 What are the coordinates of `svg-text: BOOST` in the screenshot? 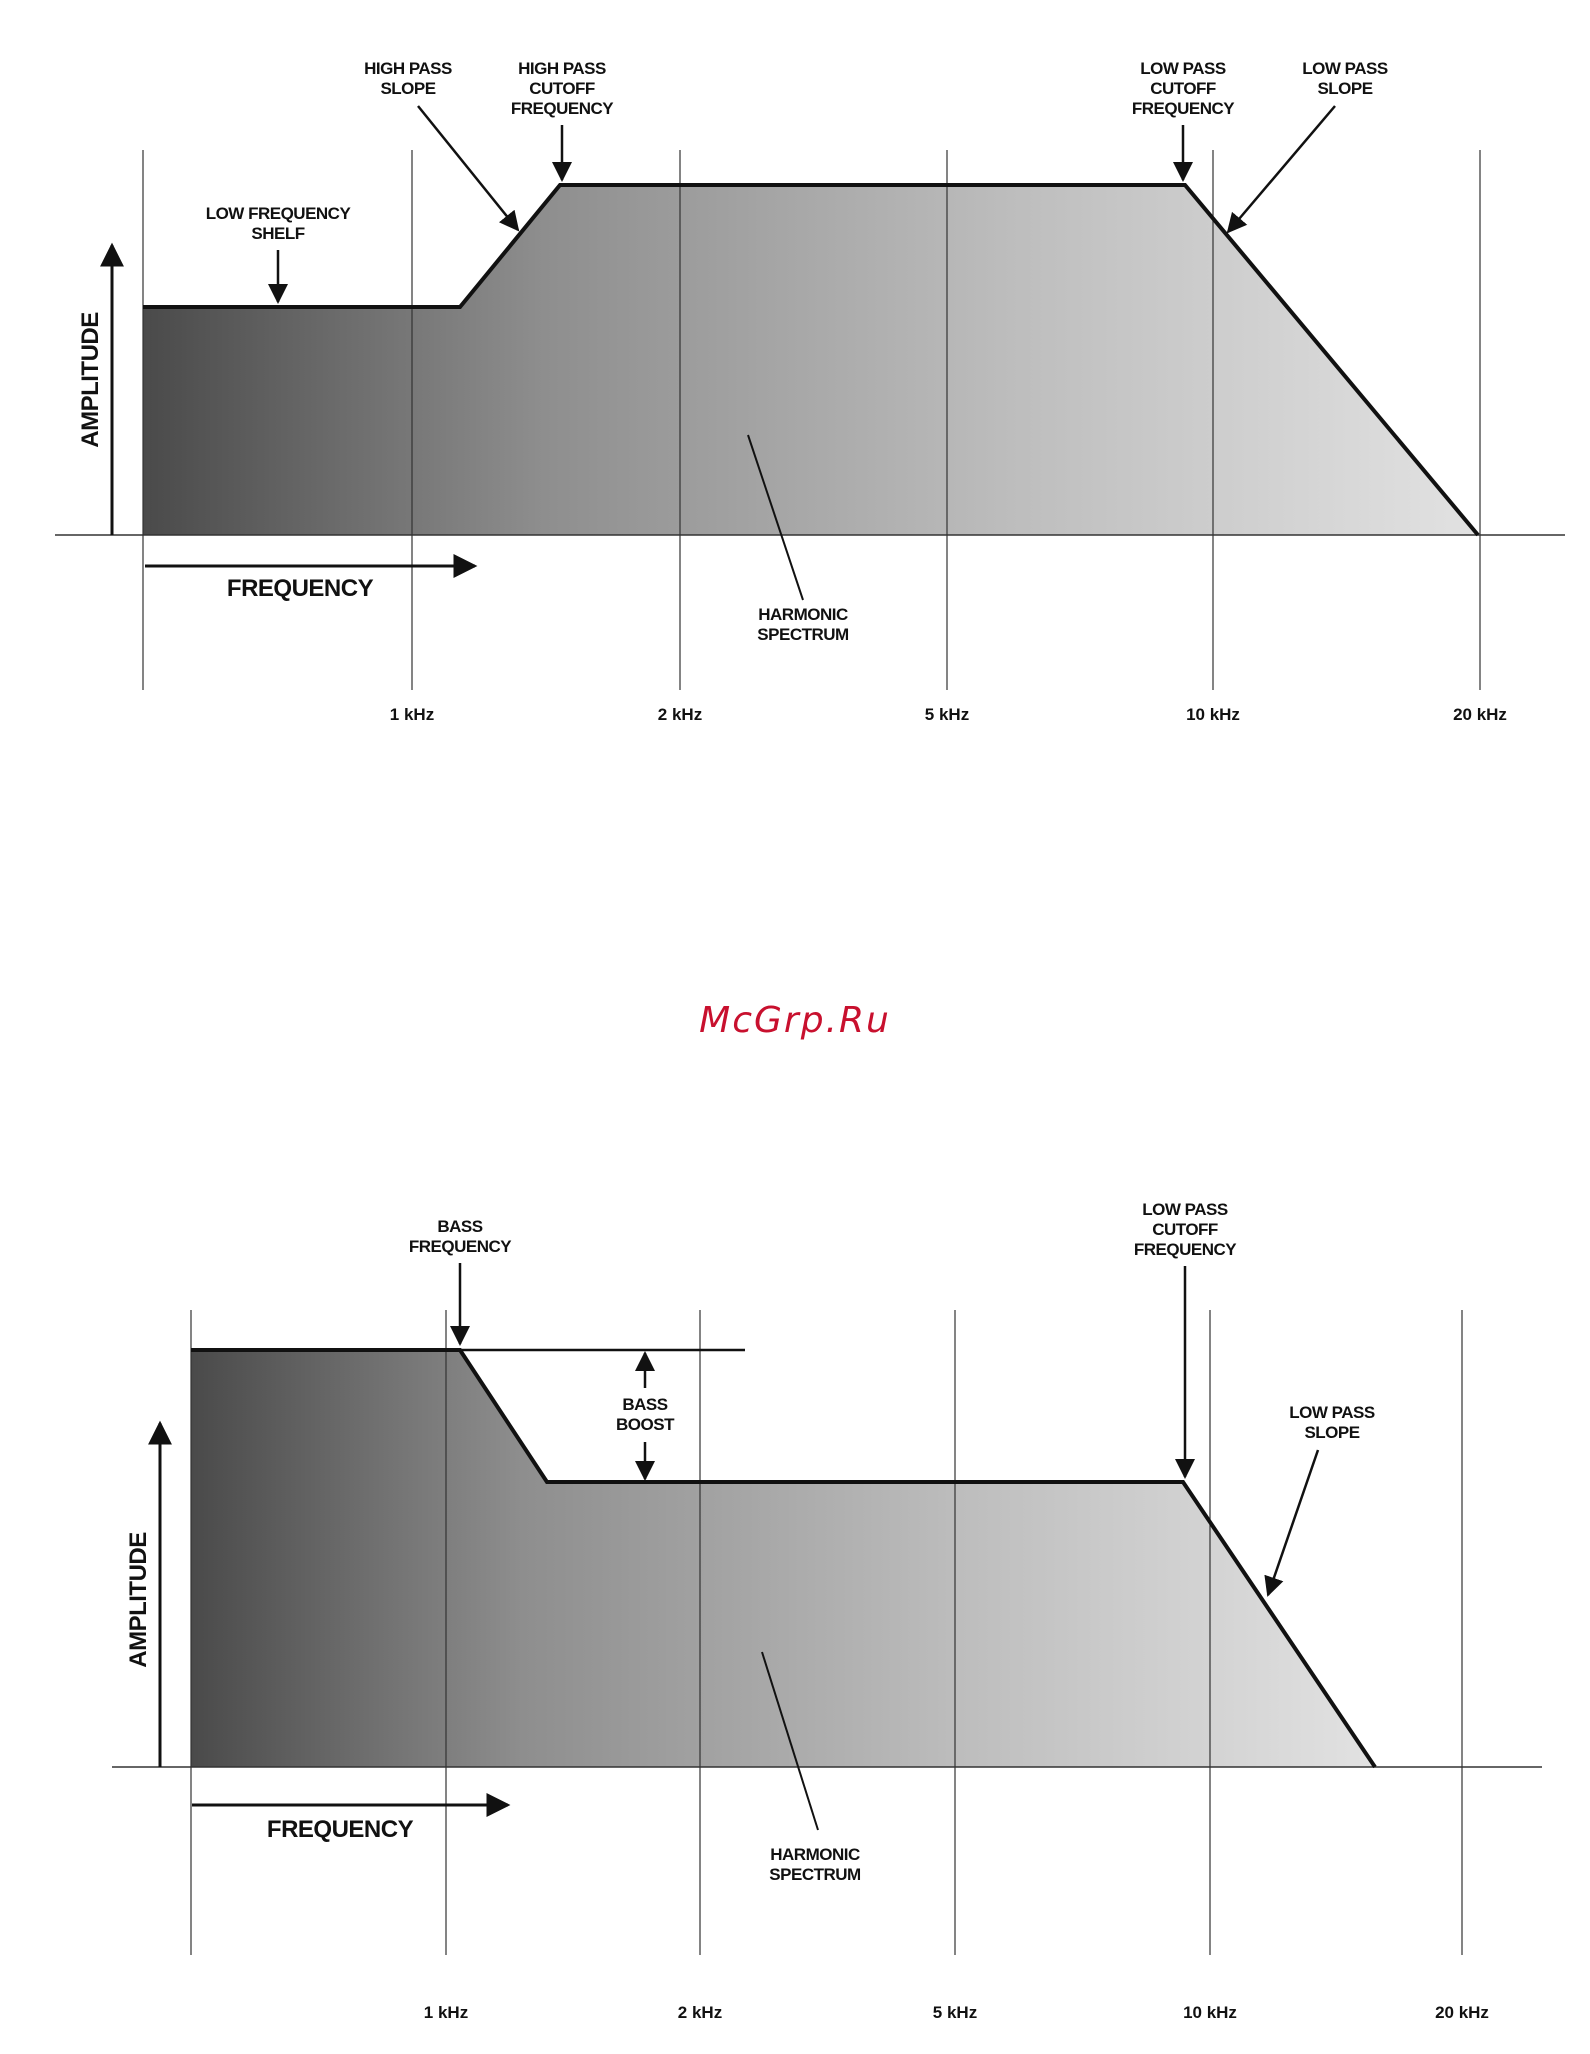 It's located at (645, 1424).